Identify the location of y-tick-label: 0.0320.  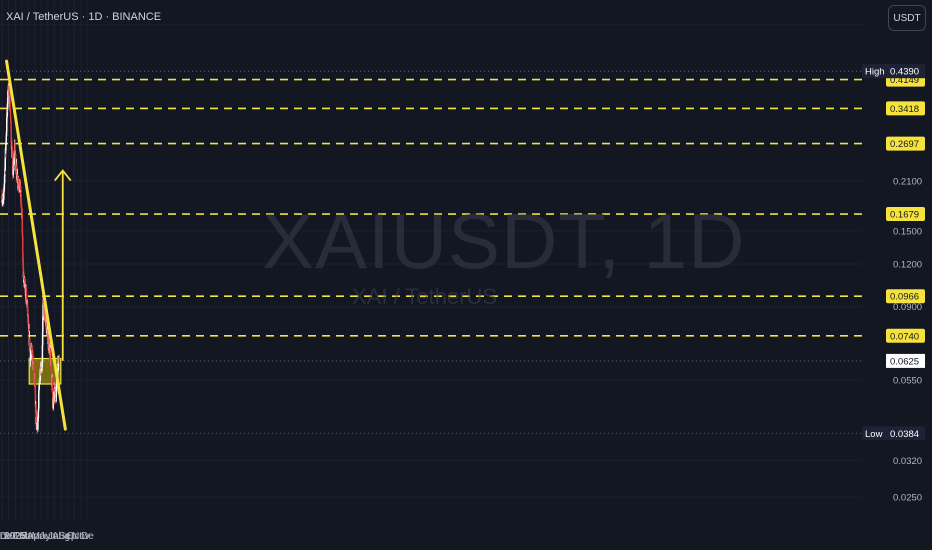
(907, 461).